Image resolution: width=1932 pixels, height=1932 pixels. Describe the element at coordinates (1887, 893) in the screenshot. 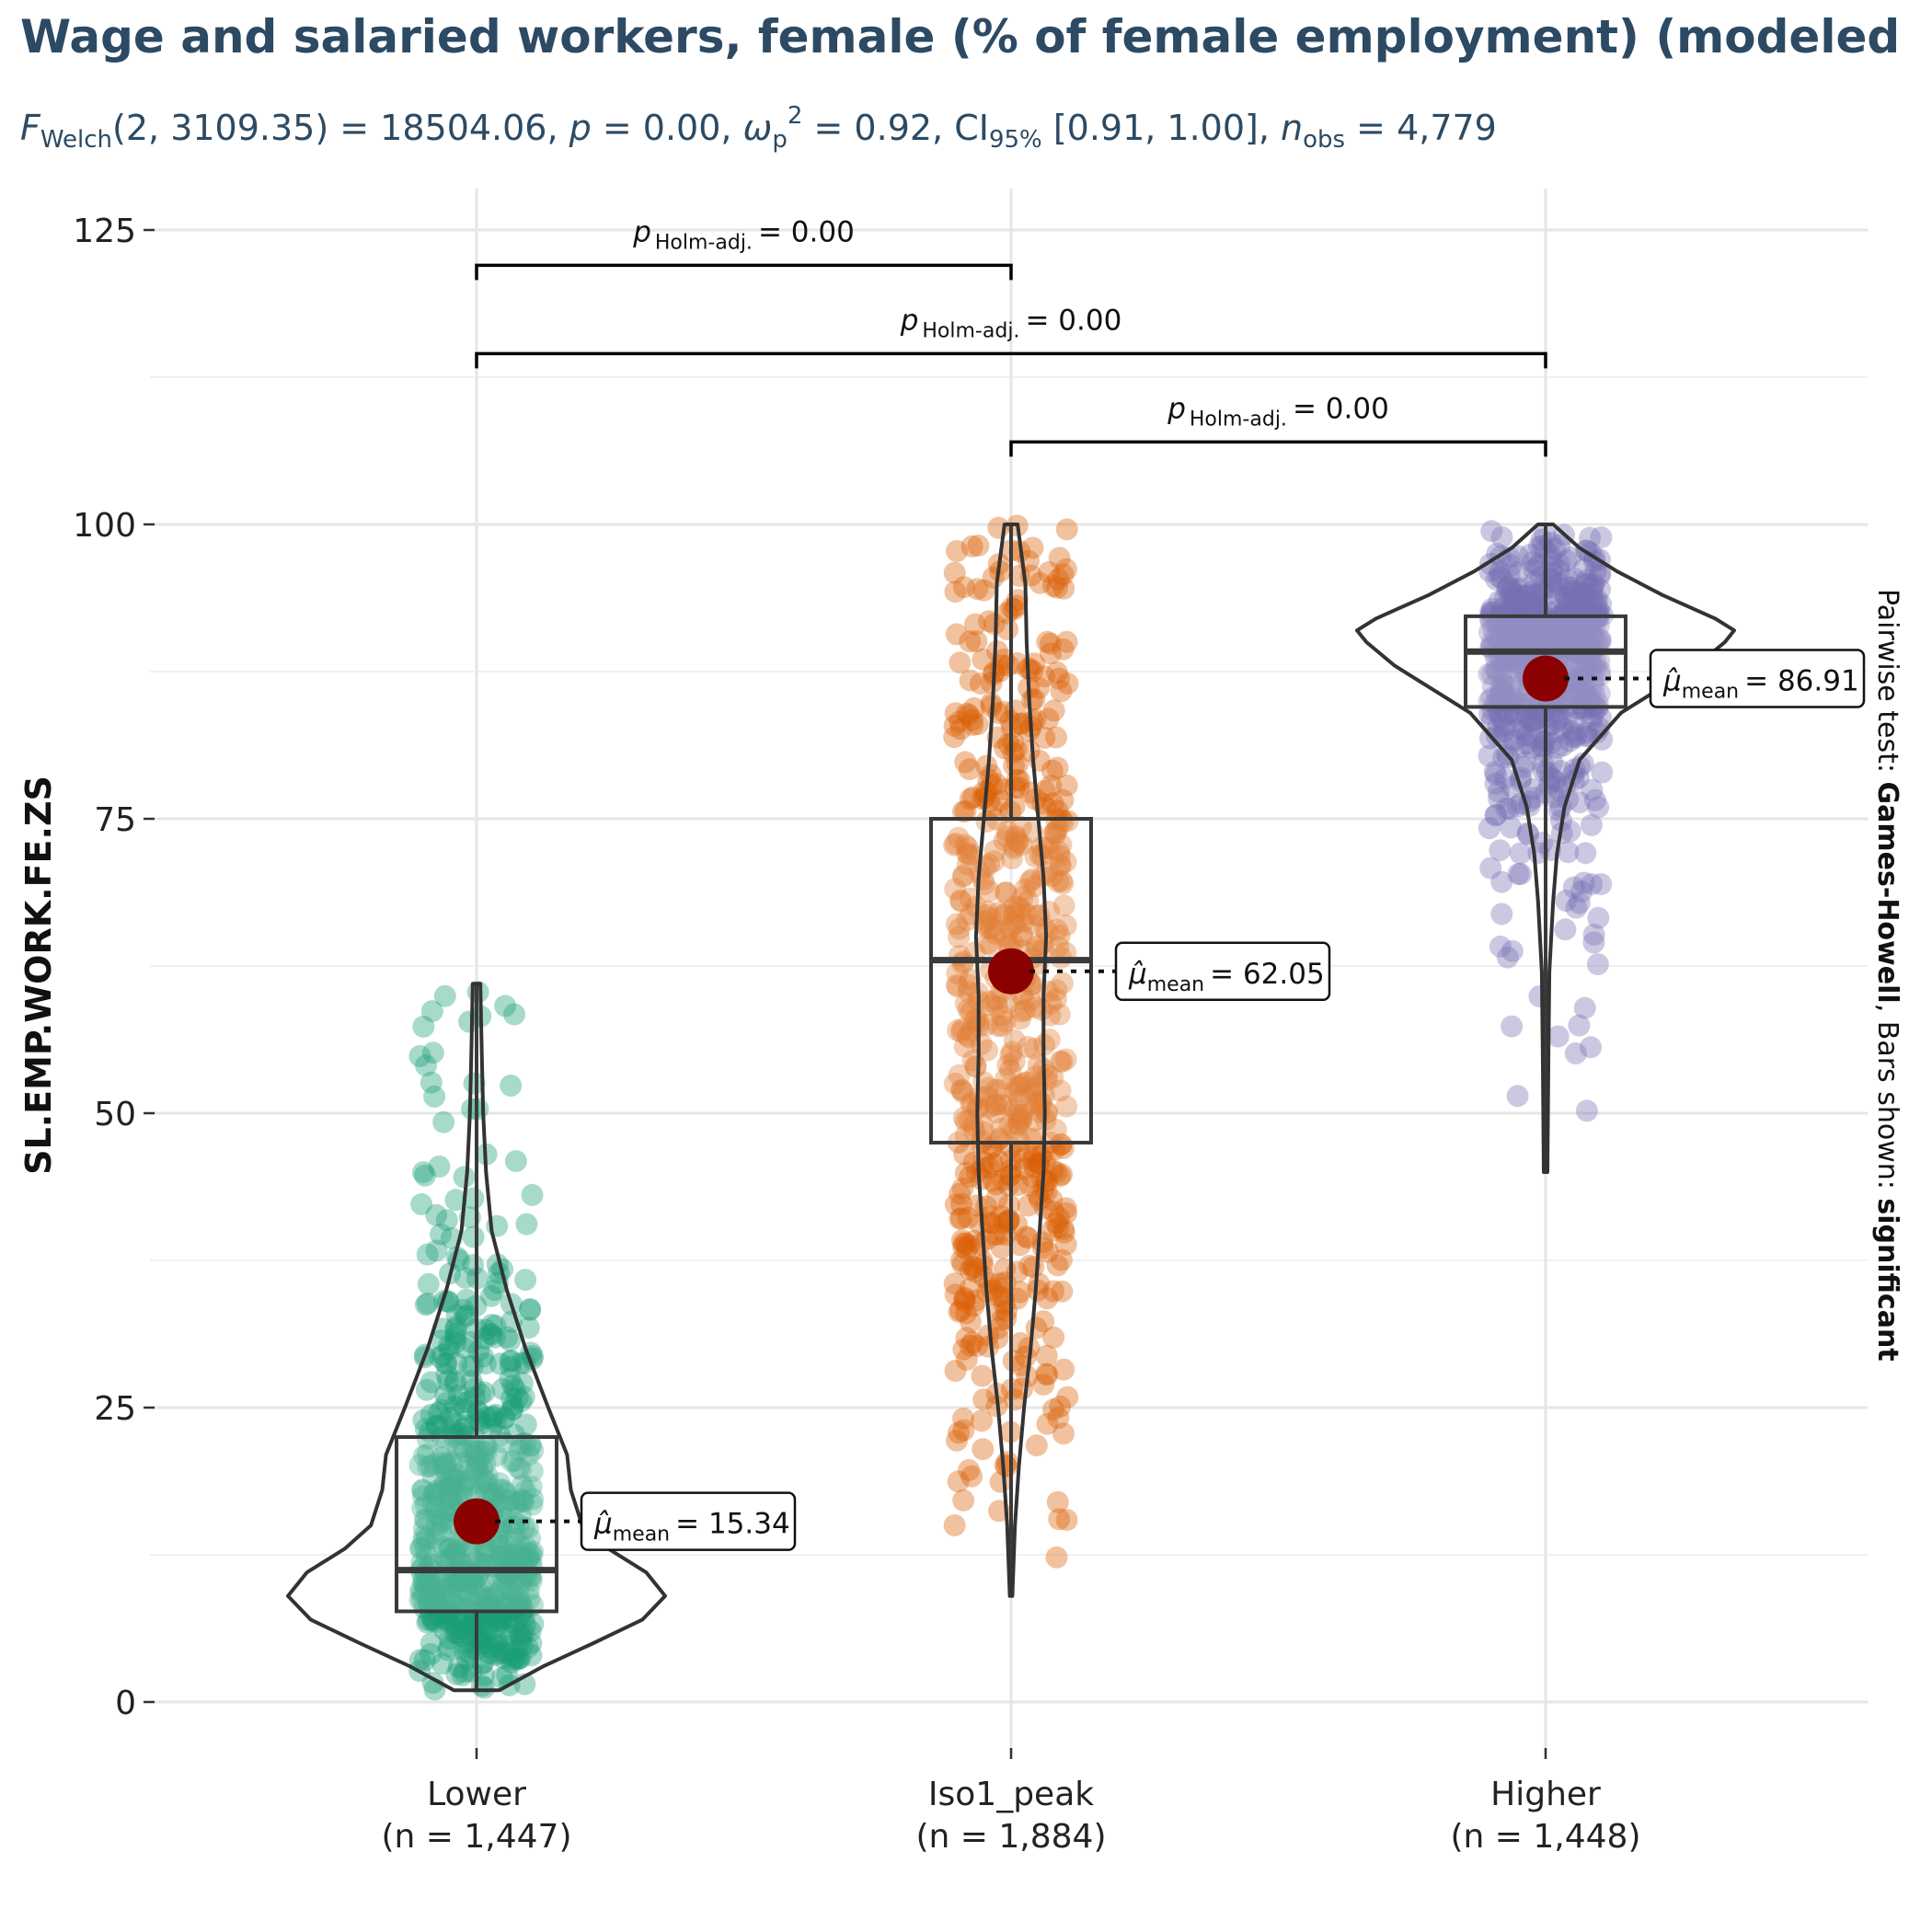

I see `caption-test: Games-Howell` at that location.